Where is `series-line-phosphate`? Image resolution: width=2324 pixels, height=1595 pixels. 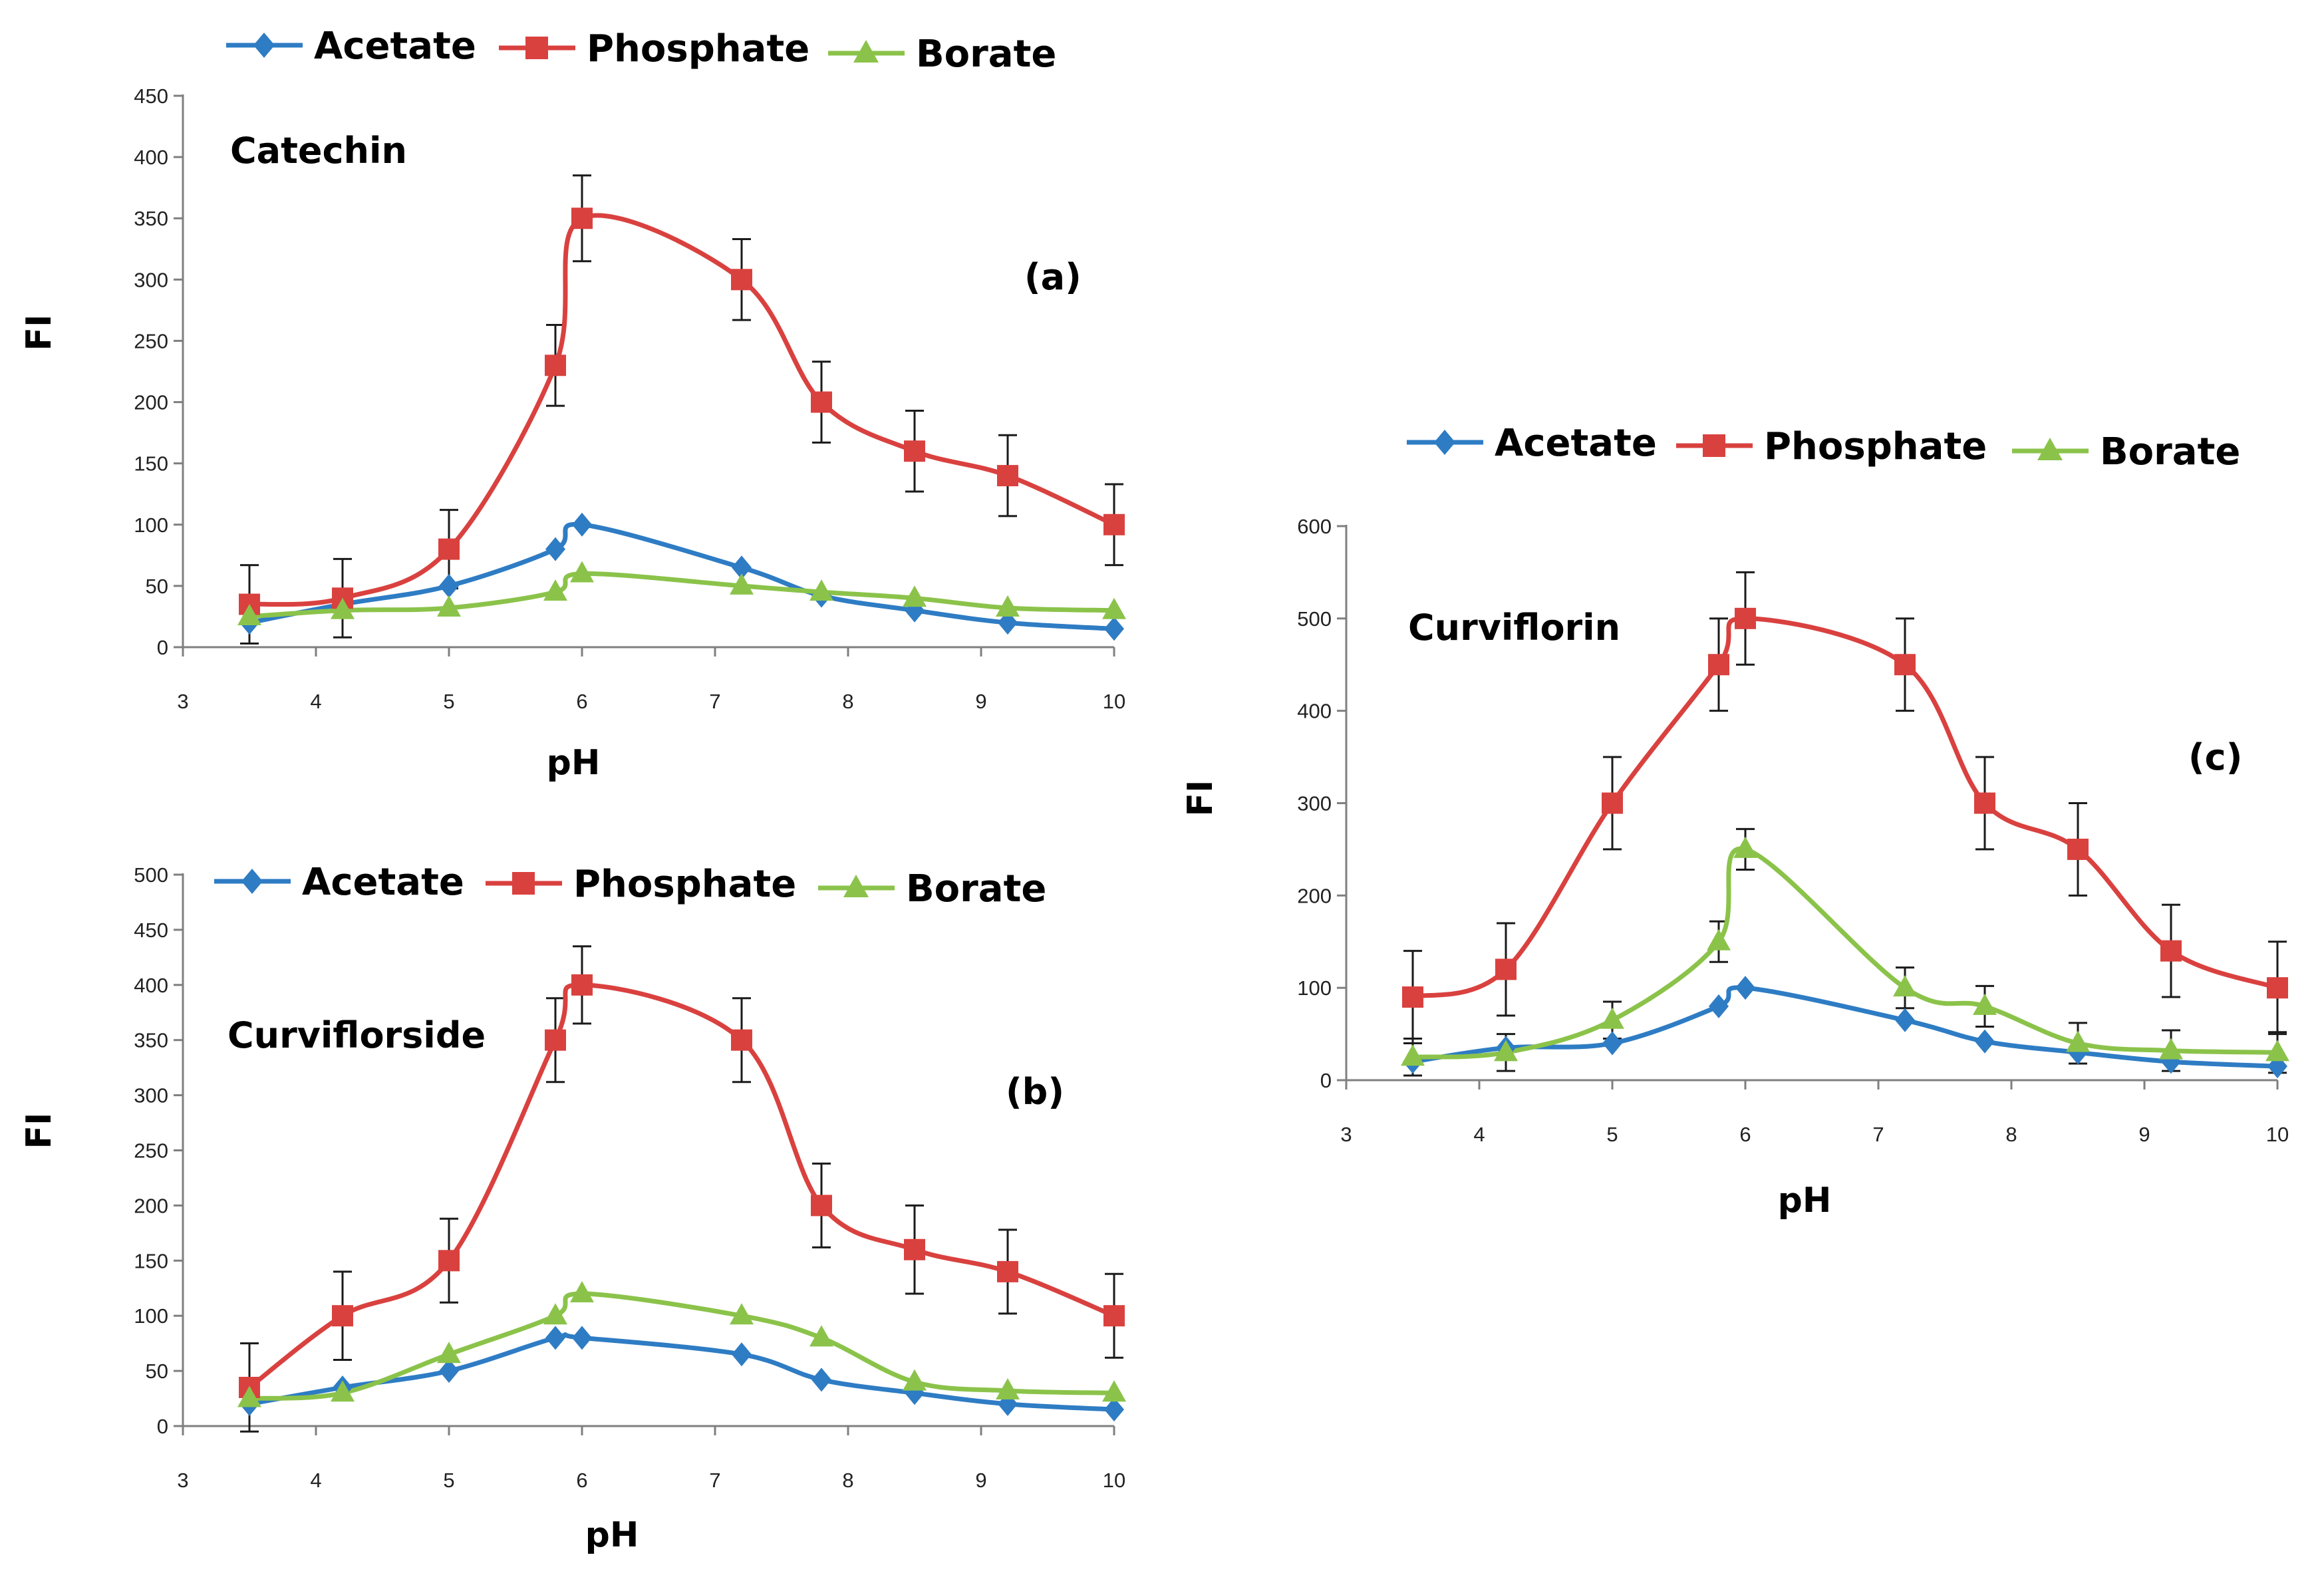 series-line-phosphate is located at coordinates (682, 1186).